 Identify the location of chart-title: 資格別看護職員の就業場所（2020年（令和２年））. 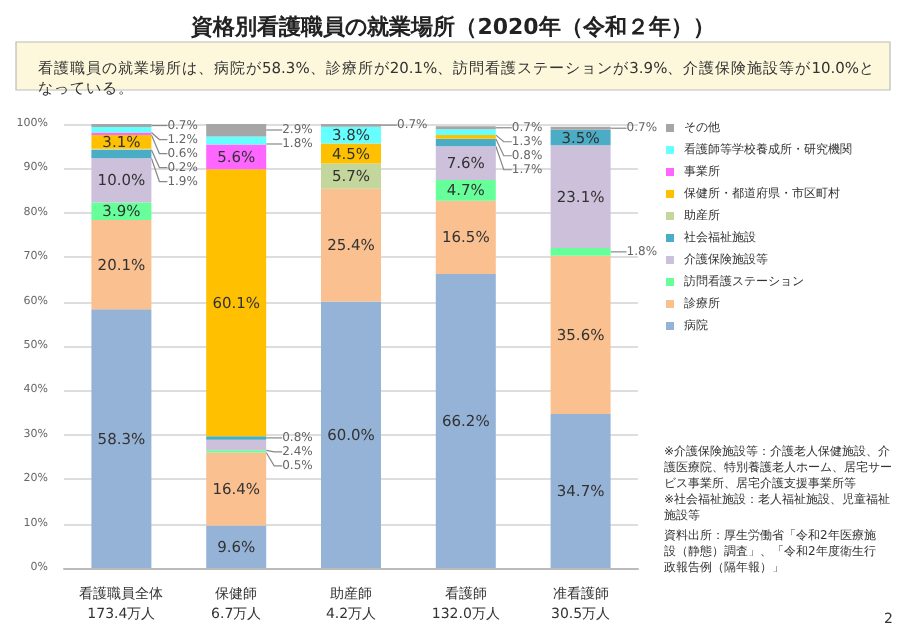
(452, 27).